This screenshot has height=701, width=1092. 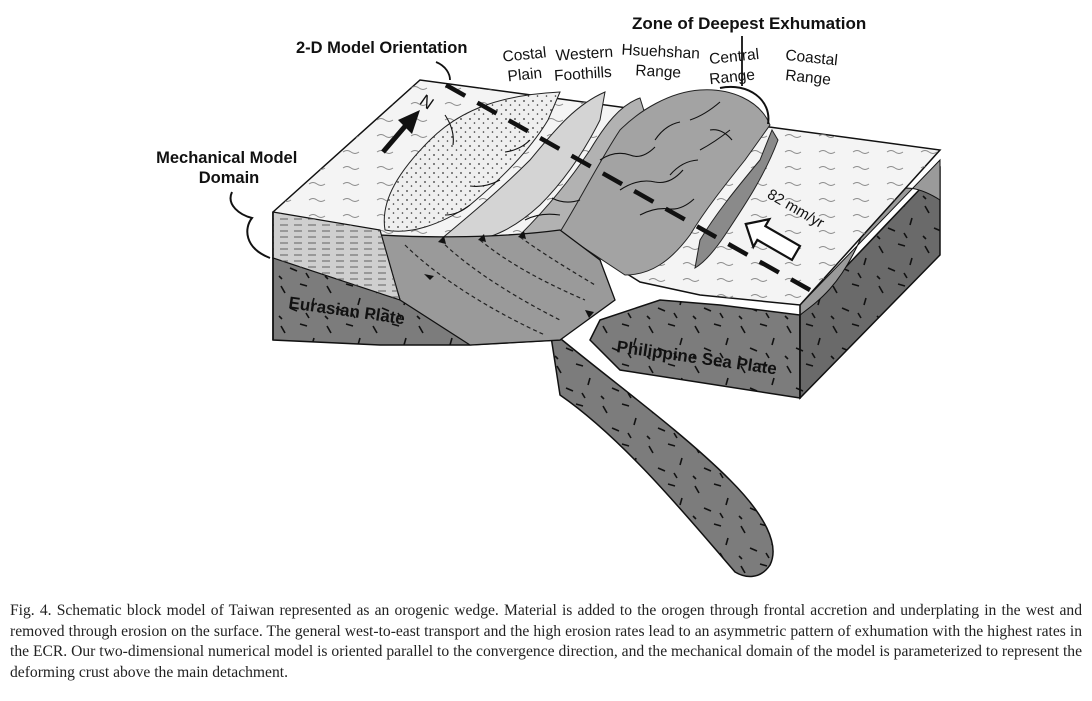 I want to click on region-label-costal-plain: Costal Plain, so click(x=528, y=65).